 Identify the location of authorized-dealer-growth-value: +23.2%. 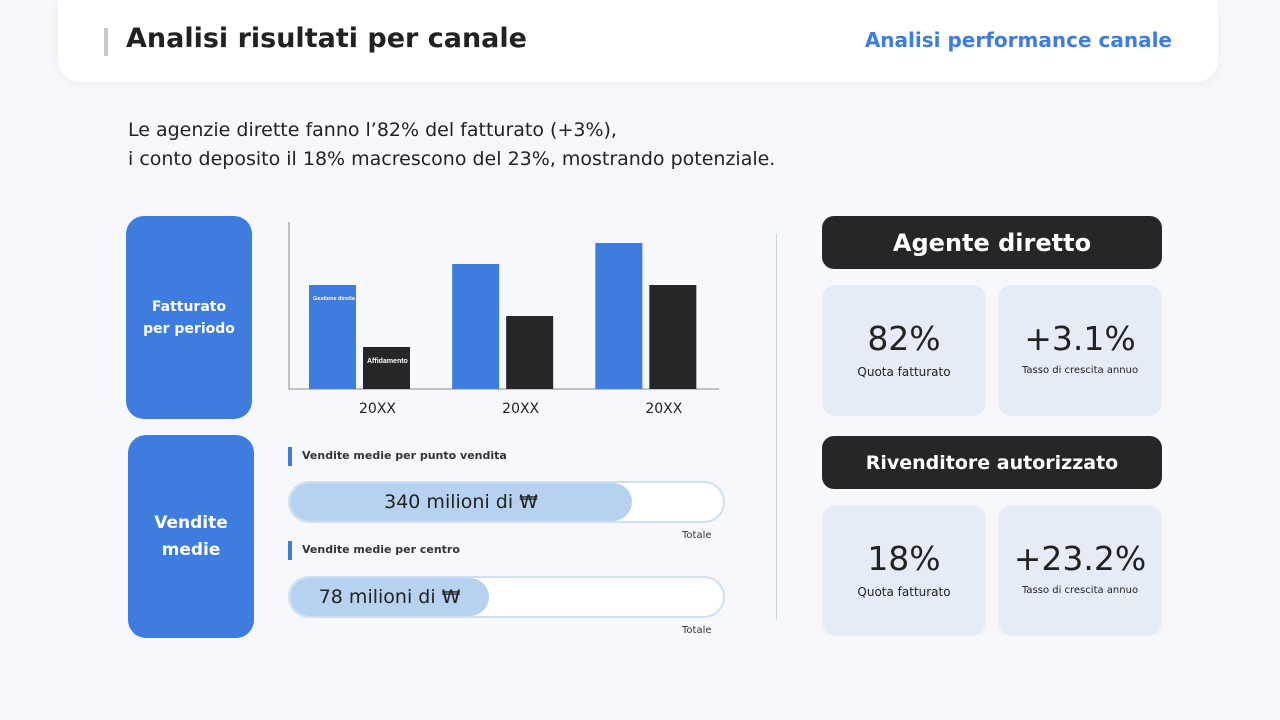
(1080, 558).